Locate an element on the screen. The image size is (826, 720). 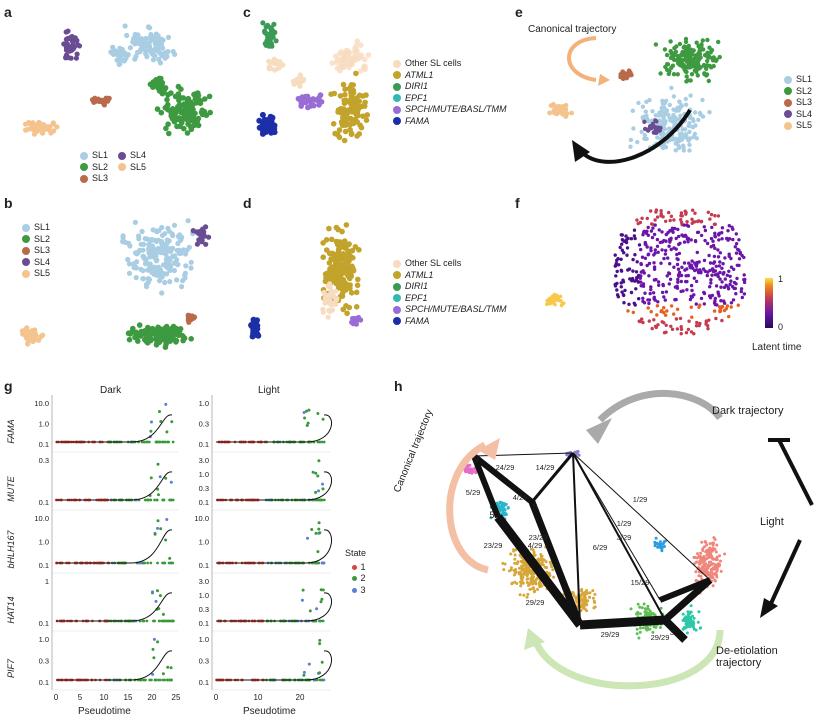
gene-label-PIF7: PIF7 is located at coordinates (11, 668).